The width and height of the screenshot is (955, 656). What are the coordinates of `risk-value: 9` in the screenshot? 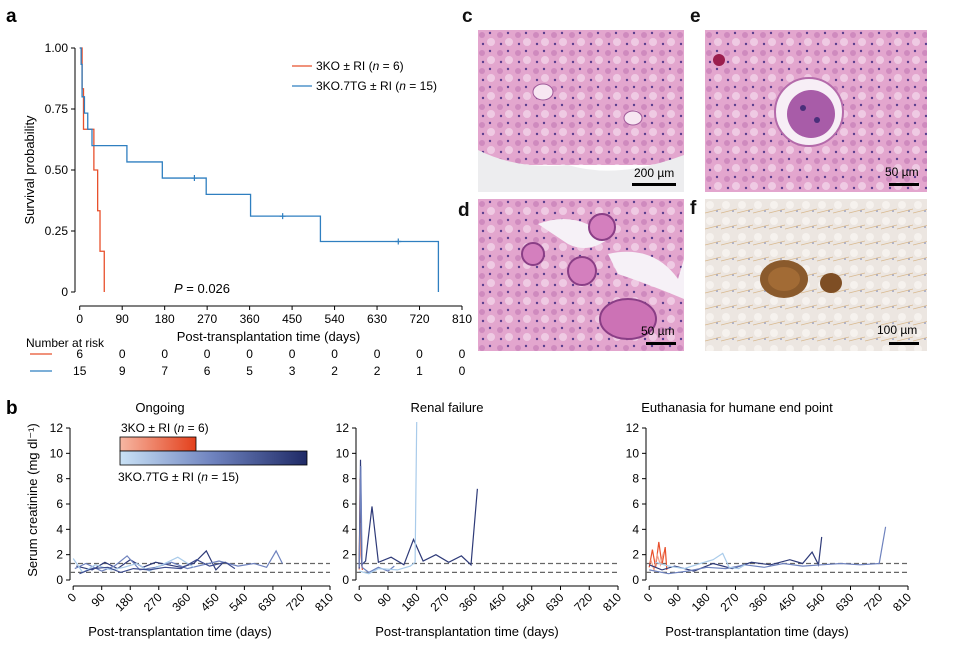 It's located at (122, 371).